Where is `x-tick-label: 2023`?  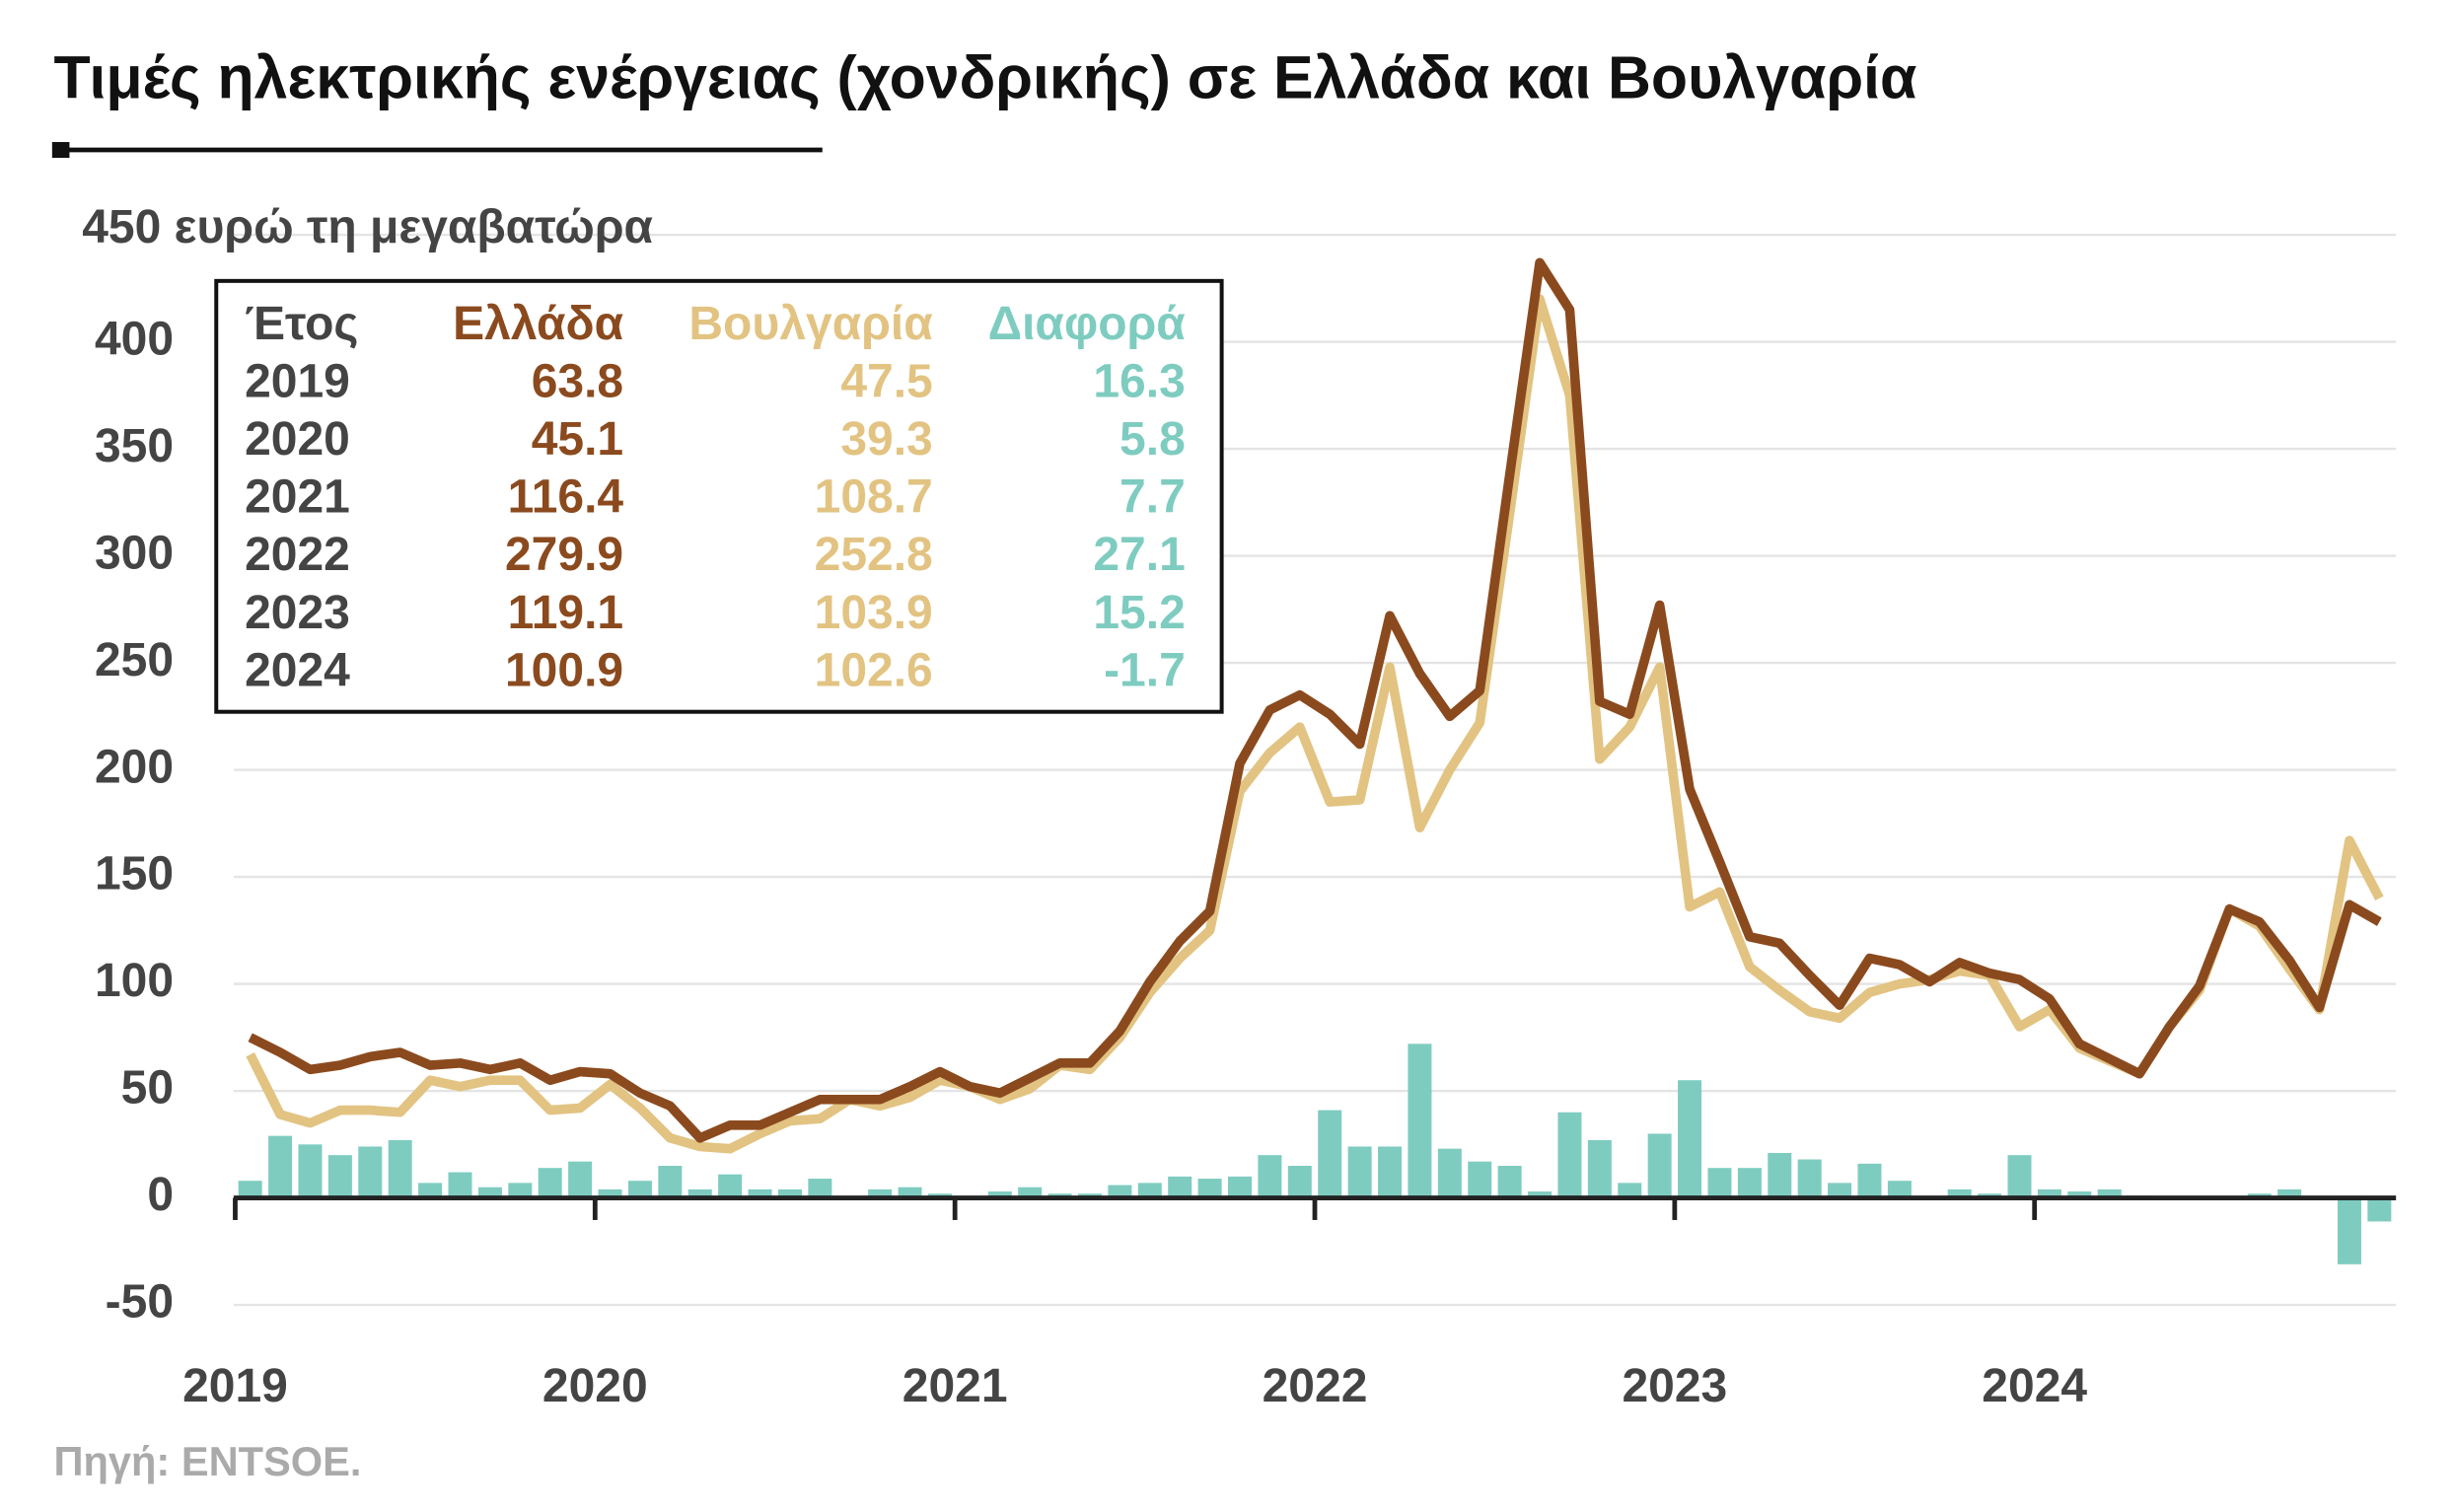
x-tick-label: 2023 is located at coordinates (1674, 1386).